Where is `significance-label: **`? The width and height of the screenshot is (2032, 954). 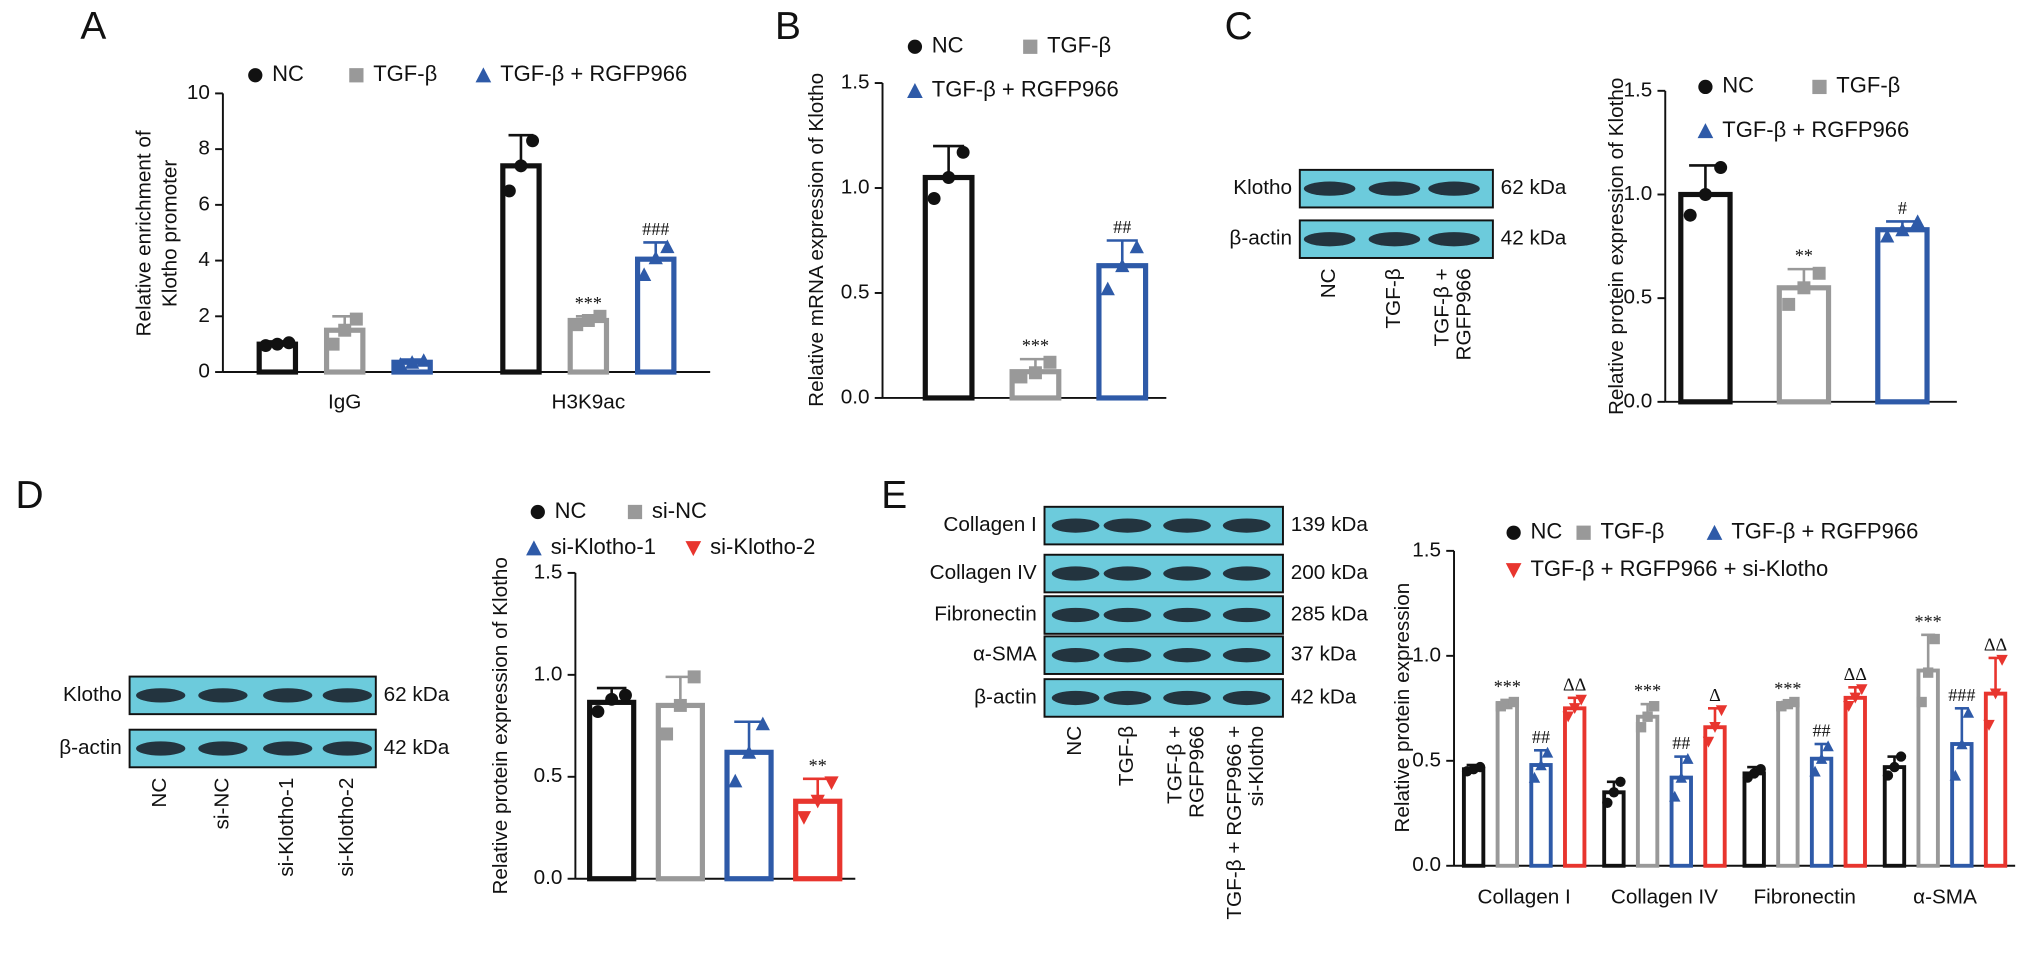 significance-label: ** is located at coordinates (818, 765).